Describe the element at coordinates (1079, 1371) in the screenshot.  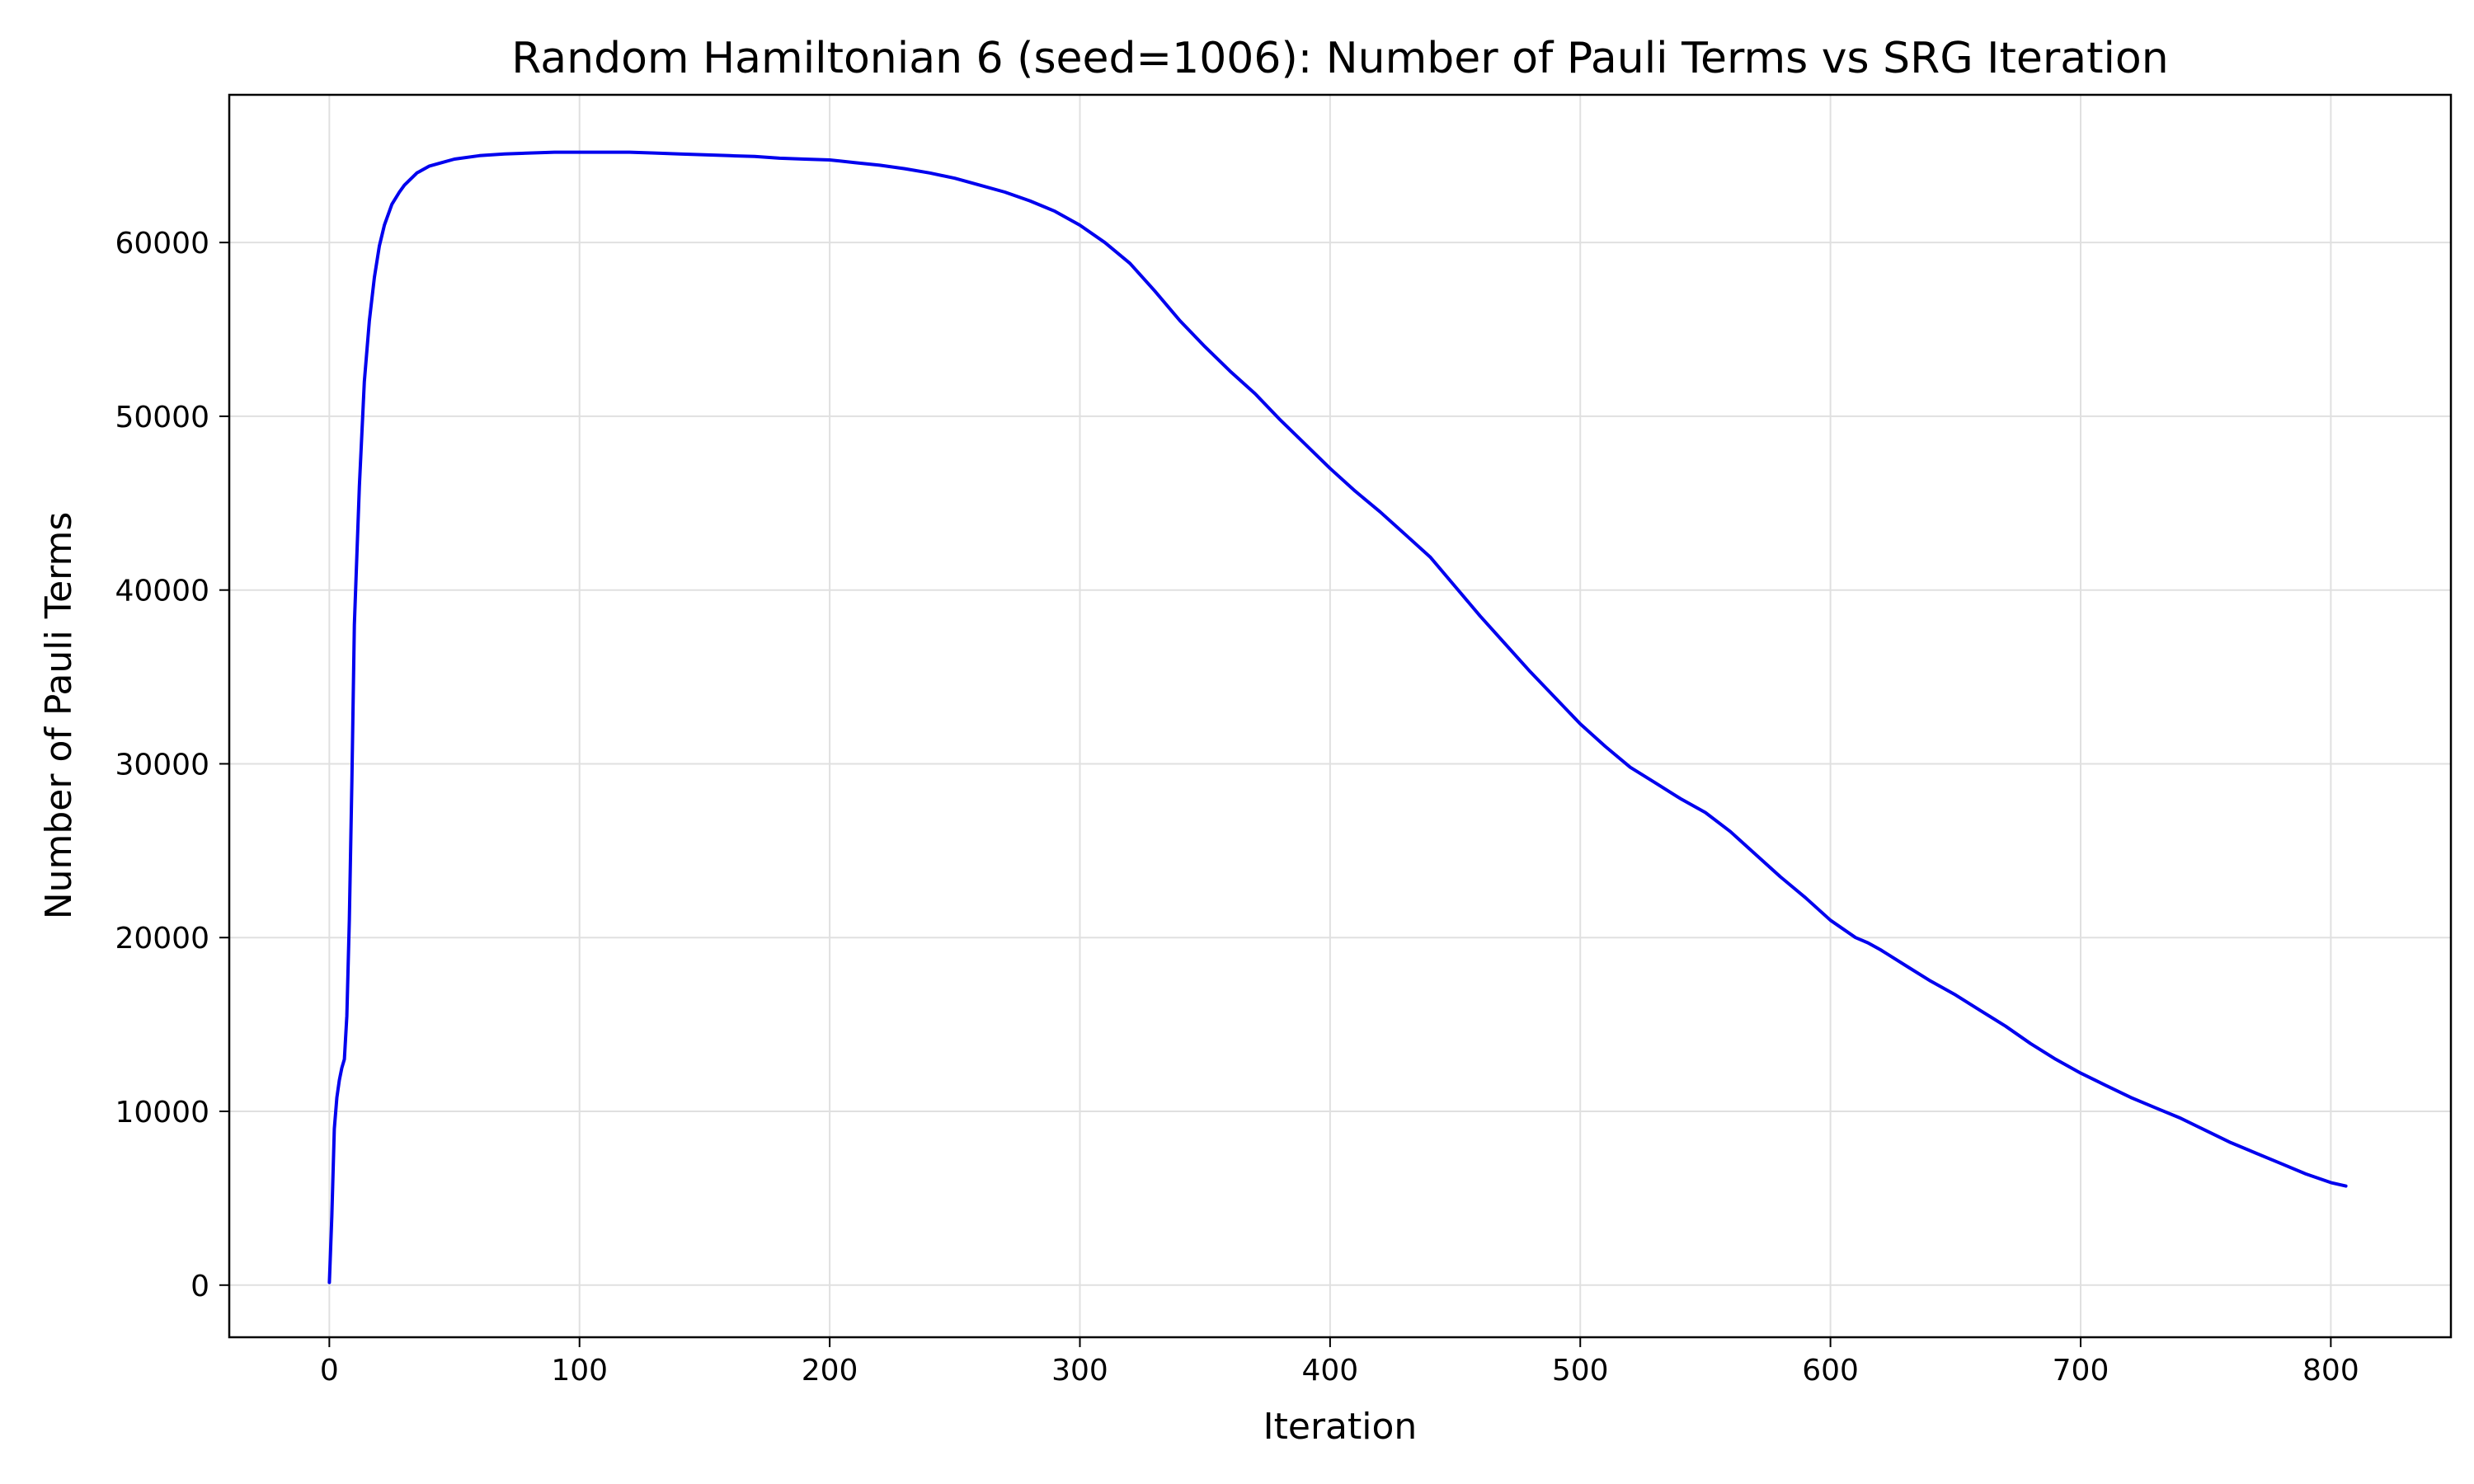
I see `x-tick-label: 300` at that location.